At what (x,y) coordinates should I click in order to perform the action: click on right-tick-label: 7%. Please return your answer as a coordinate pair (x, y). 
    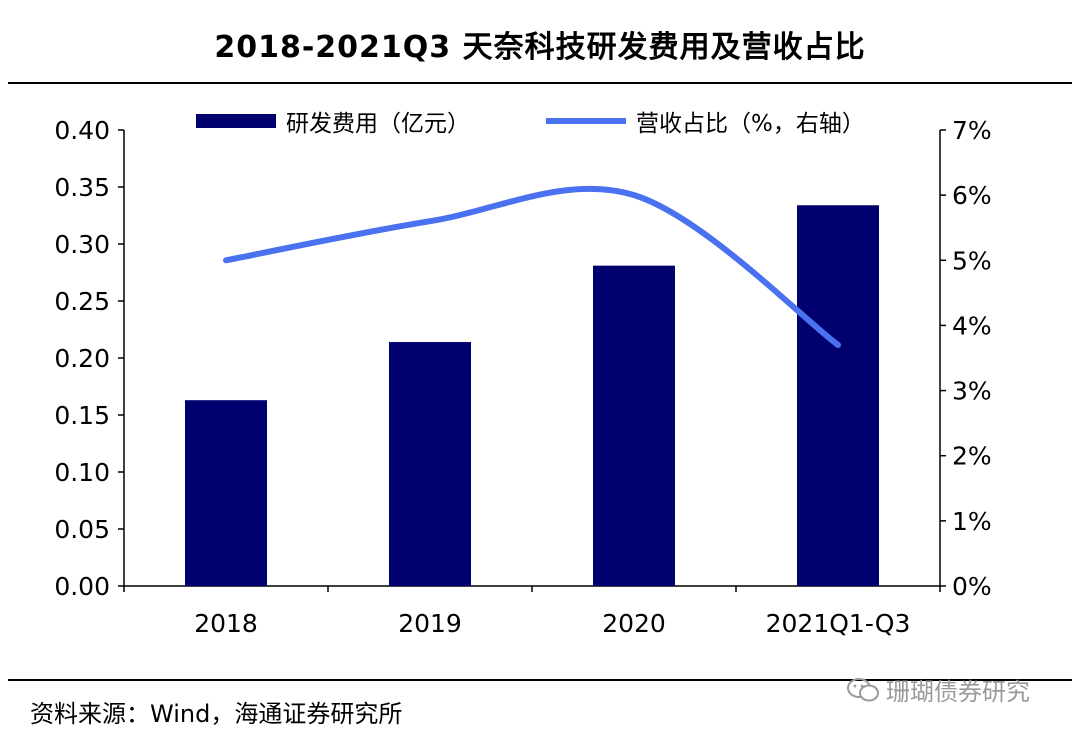
    Looking at the image, I should click on (972, 130).